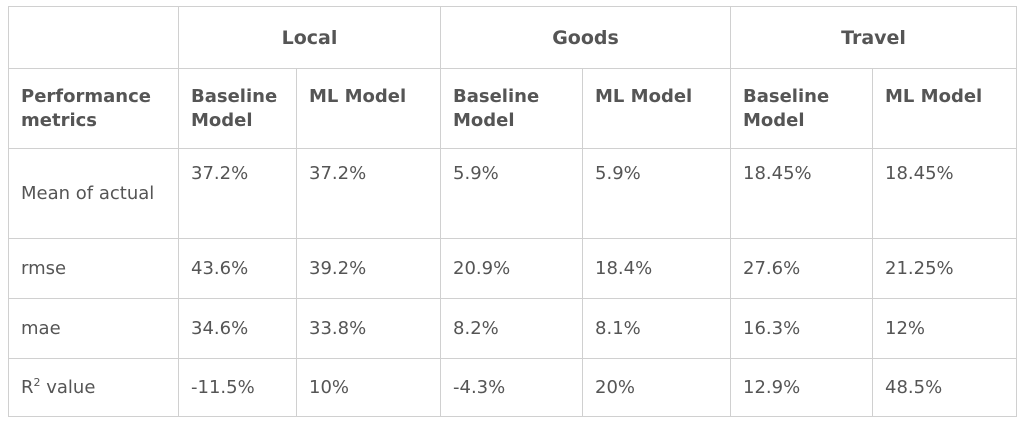 The height and width of the screenshot is (424, 1024). What do you see at coordinates (657, 268) in the screenshot?
I see `table-cell: 18.4%` at bounding box center [657, 268].